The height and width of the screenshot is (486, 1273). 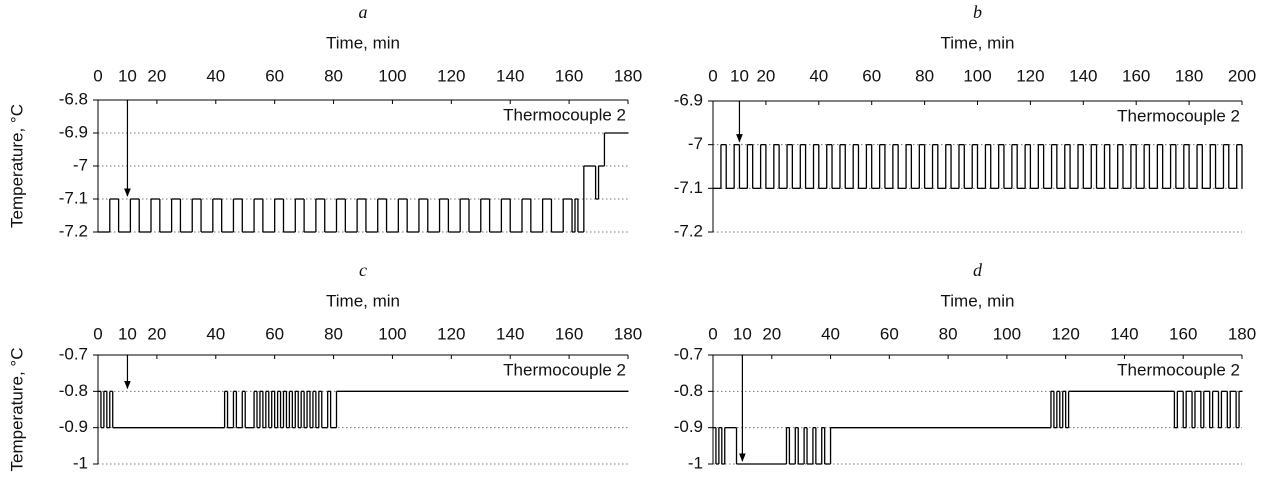 I want to click on y-tick-label: -6.8, so click(x=73, y=98).